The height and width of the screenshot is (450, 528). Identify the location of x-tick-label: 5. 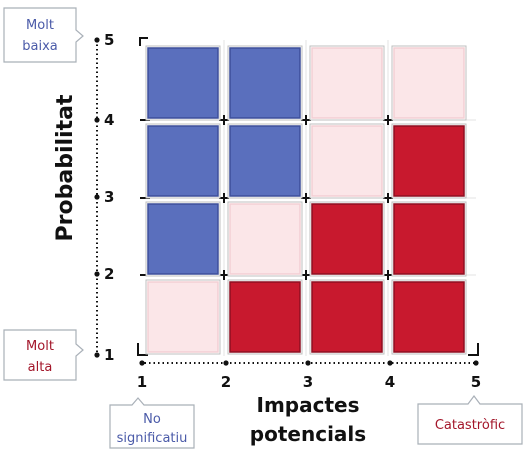
(476, 382).